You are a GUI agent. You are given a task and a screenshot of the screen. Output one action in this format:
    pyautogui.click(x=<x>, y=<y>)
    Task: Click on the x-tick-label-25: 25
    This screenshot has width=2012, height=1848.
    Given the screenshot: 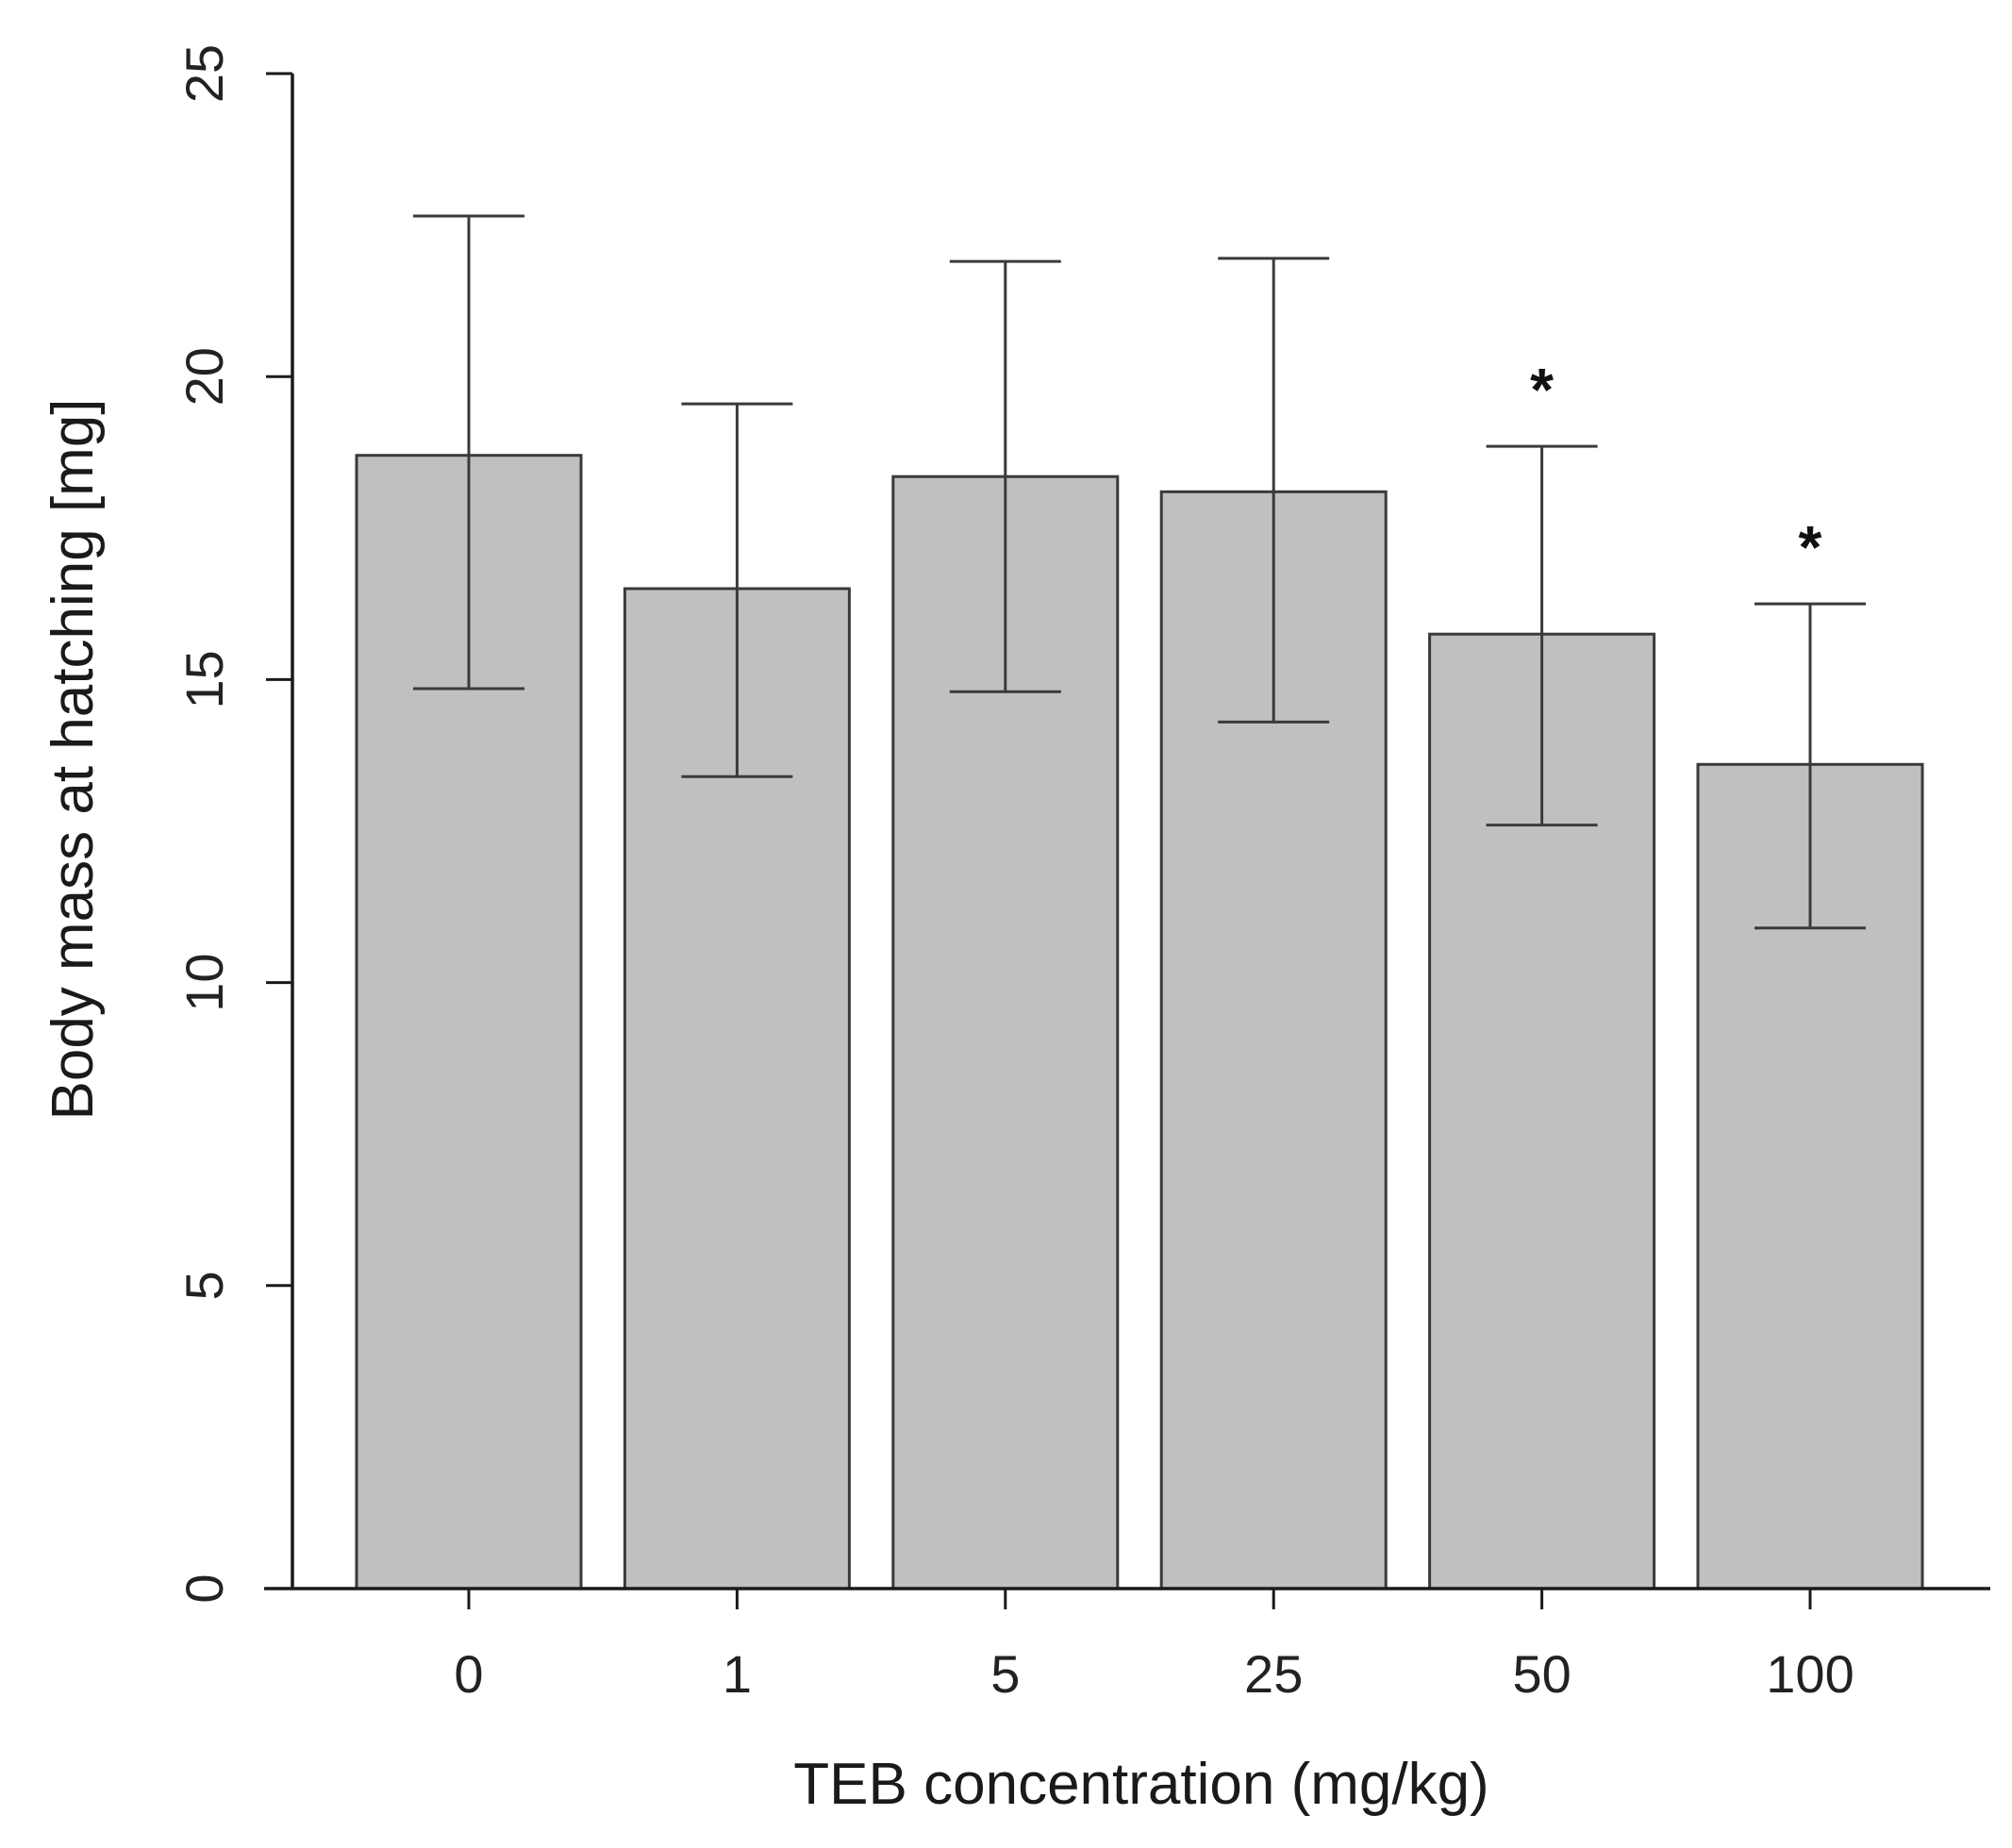 What is the action you would take?
    pyautogui.click(x=1273, y=1674)
    